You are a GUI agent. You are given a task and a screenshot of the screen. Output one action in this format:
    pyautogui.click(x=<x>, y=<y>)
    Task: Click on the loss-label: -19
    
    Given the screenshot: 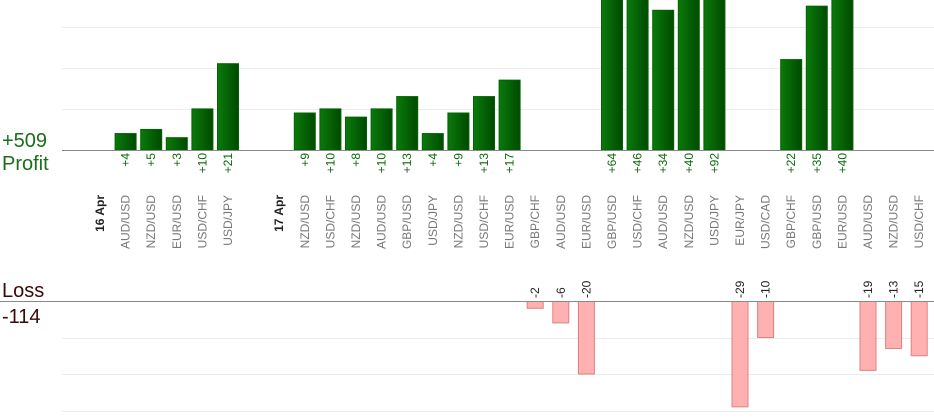 What is the action you would take?
    pyautogui.click(x=868, y=289)
    